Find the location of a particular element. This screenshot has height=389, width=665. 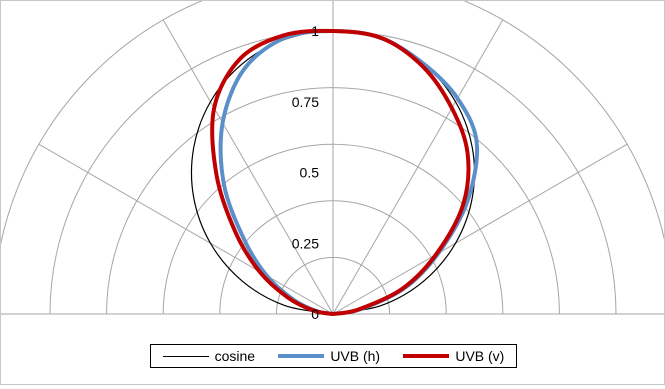

legend-label-cosine: cosine is located at coordinates (235, 356).